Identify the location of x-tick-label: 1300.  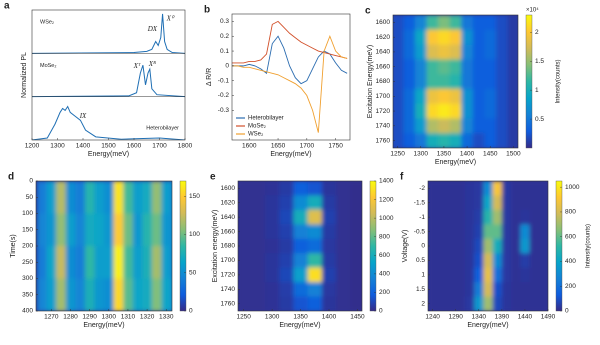
(421, 154).